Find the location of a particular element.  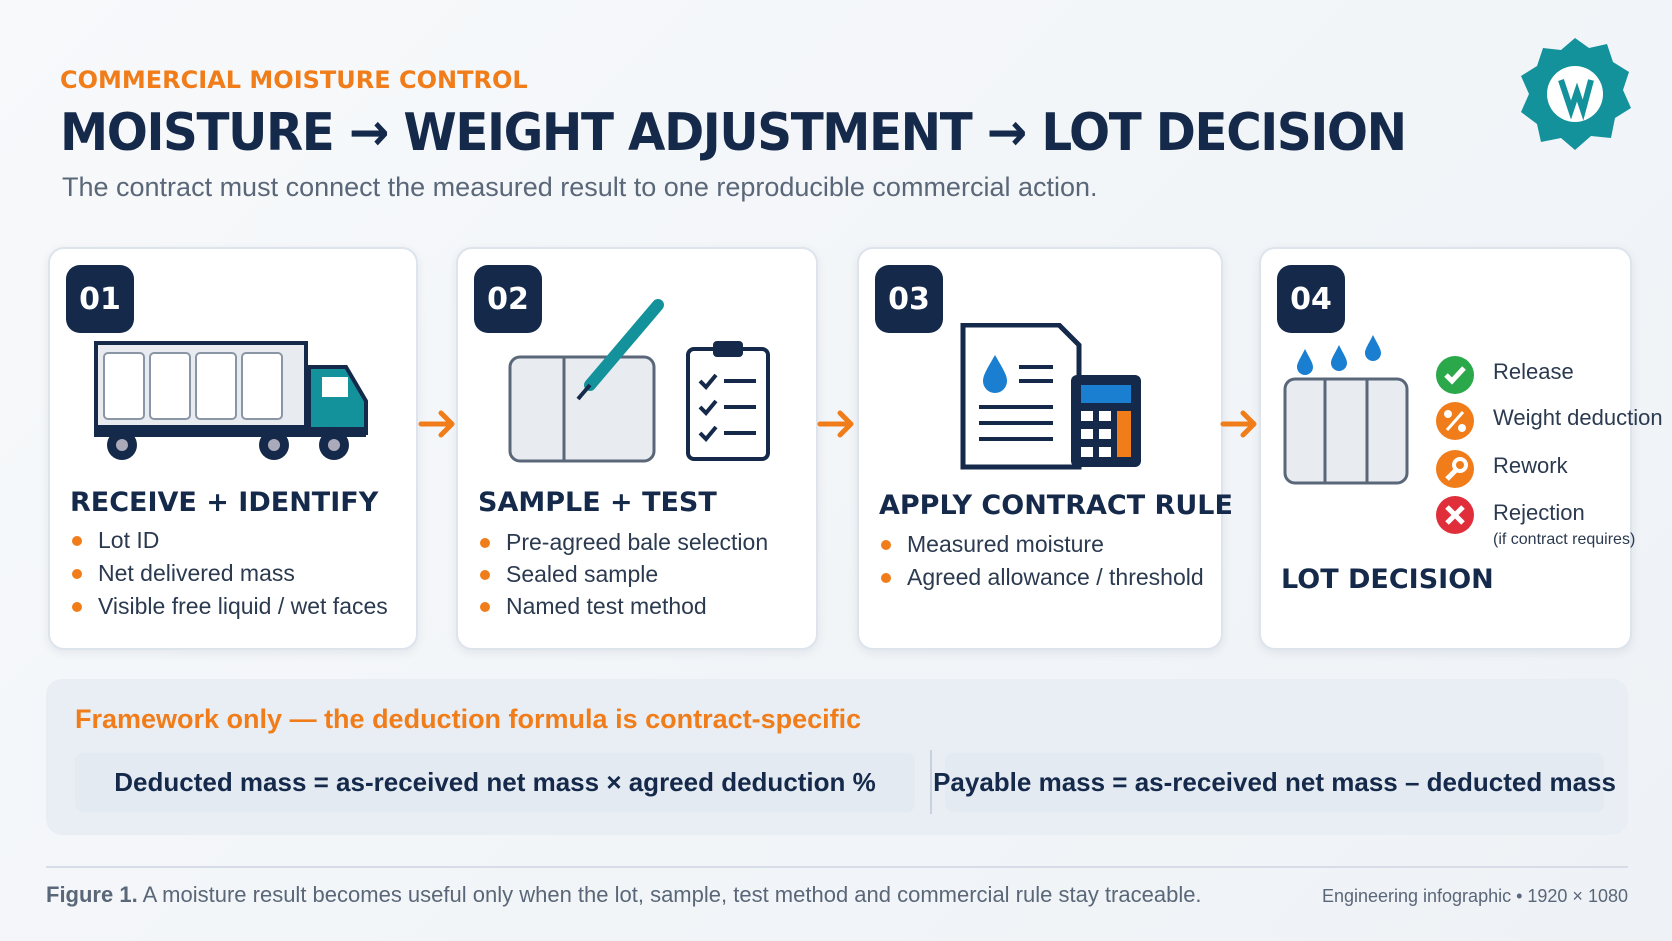

sample-icon is located at coordinates (639, 381).